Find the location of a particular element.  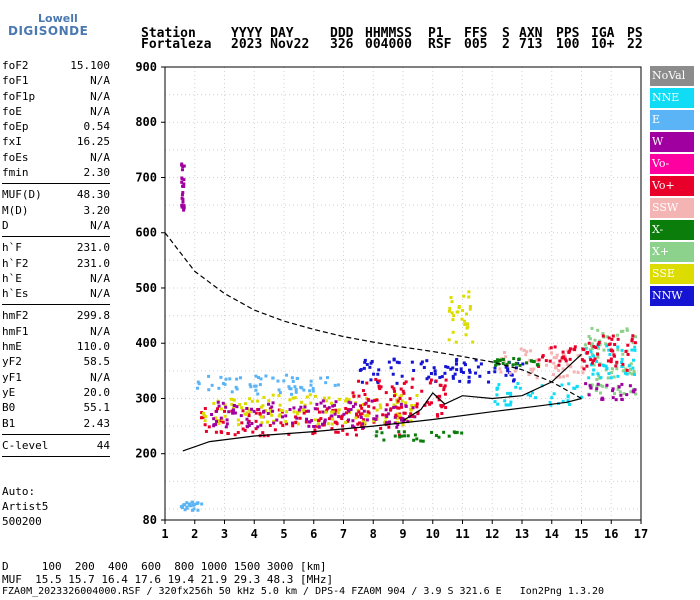

param-row: h`F2 231.0 is located at coordinates (56, 263).